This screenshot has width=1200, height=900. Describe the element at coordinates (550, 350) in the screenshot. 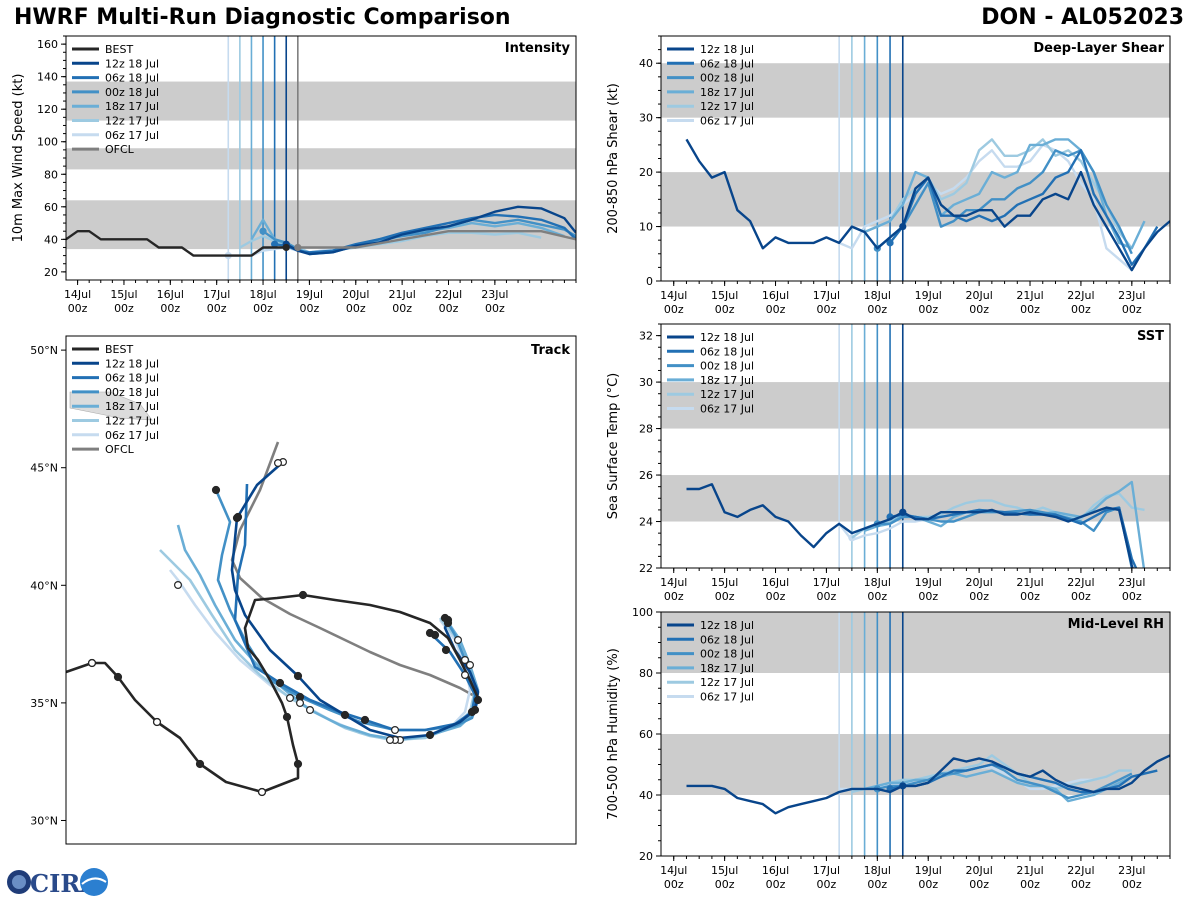

I see `panel-title: Track` at that location.